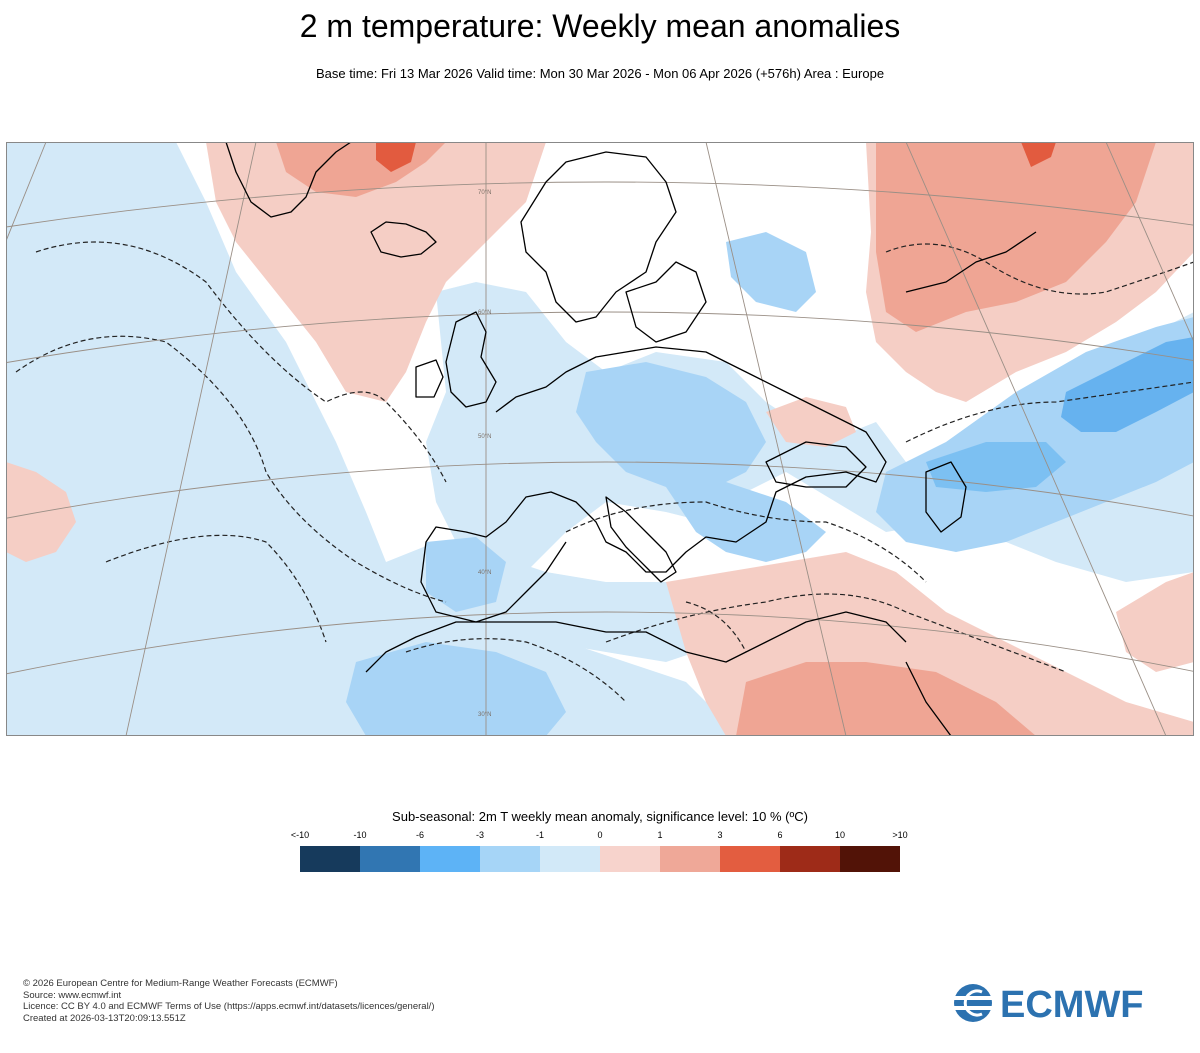 The height and width of the screenshot is (1053, 1200). Describe the element at coordinates (484, 454) in the screenshot. I see `latitude-labels: 70°N 60°N 50°N 40°N 30°N` at that location.